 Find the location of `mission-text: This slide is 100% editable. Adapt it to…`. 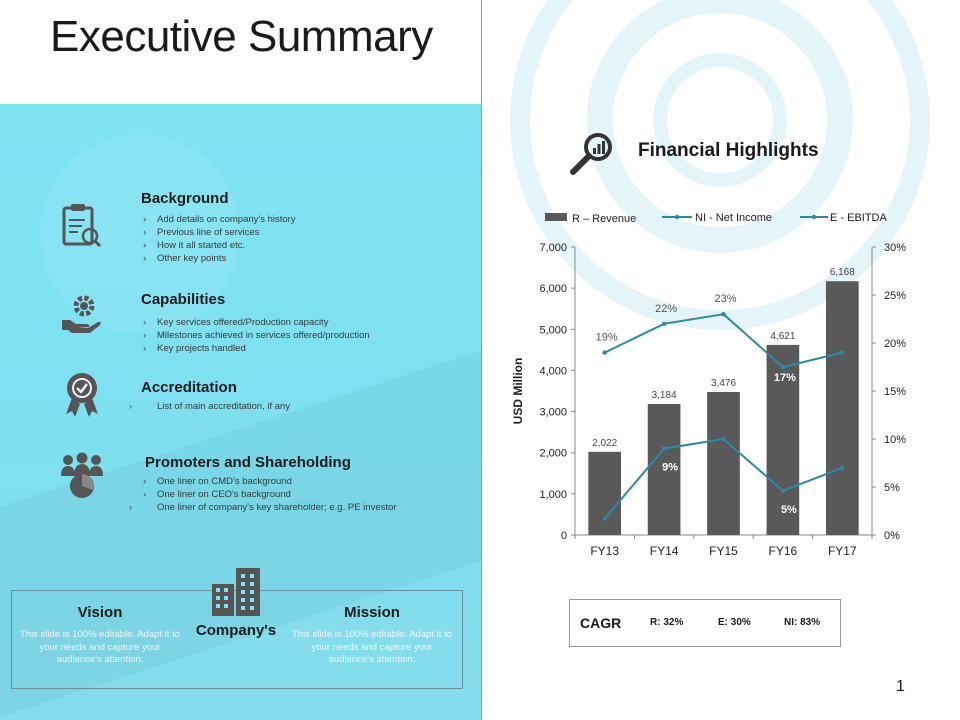

mission-text: This slide is 100% editable. Adapt it to… is located at coordinates (371, 647).